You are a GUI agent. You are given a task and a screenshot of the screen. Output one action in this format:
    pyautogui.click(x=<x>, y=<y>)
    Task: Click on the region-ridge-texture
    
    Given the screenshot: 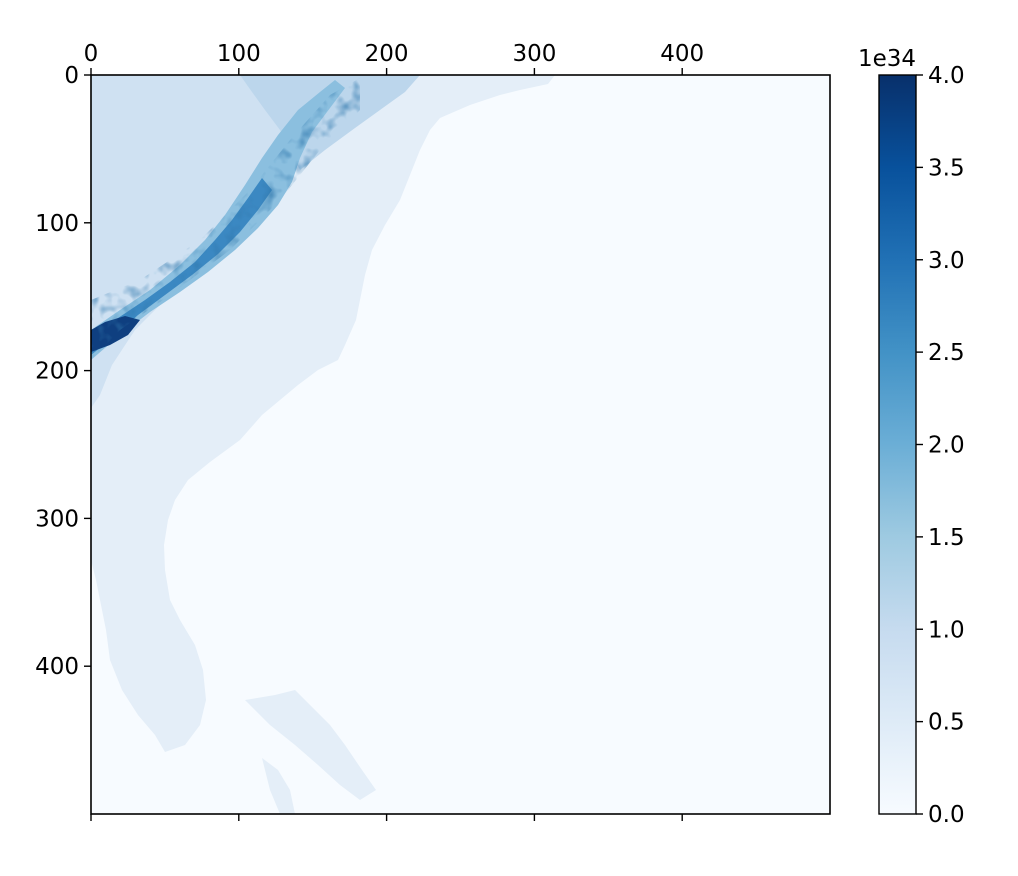 What is the action you would take?
    pyautogui.click(x=225, y=219)
    